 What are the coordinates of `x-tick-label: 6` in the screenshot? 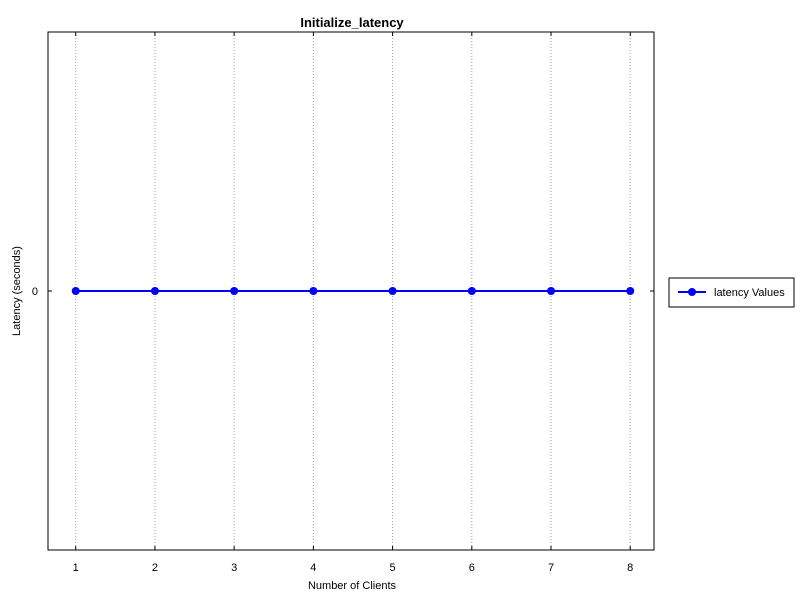 It's located at (472, 568).